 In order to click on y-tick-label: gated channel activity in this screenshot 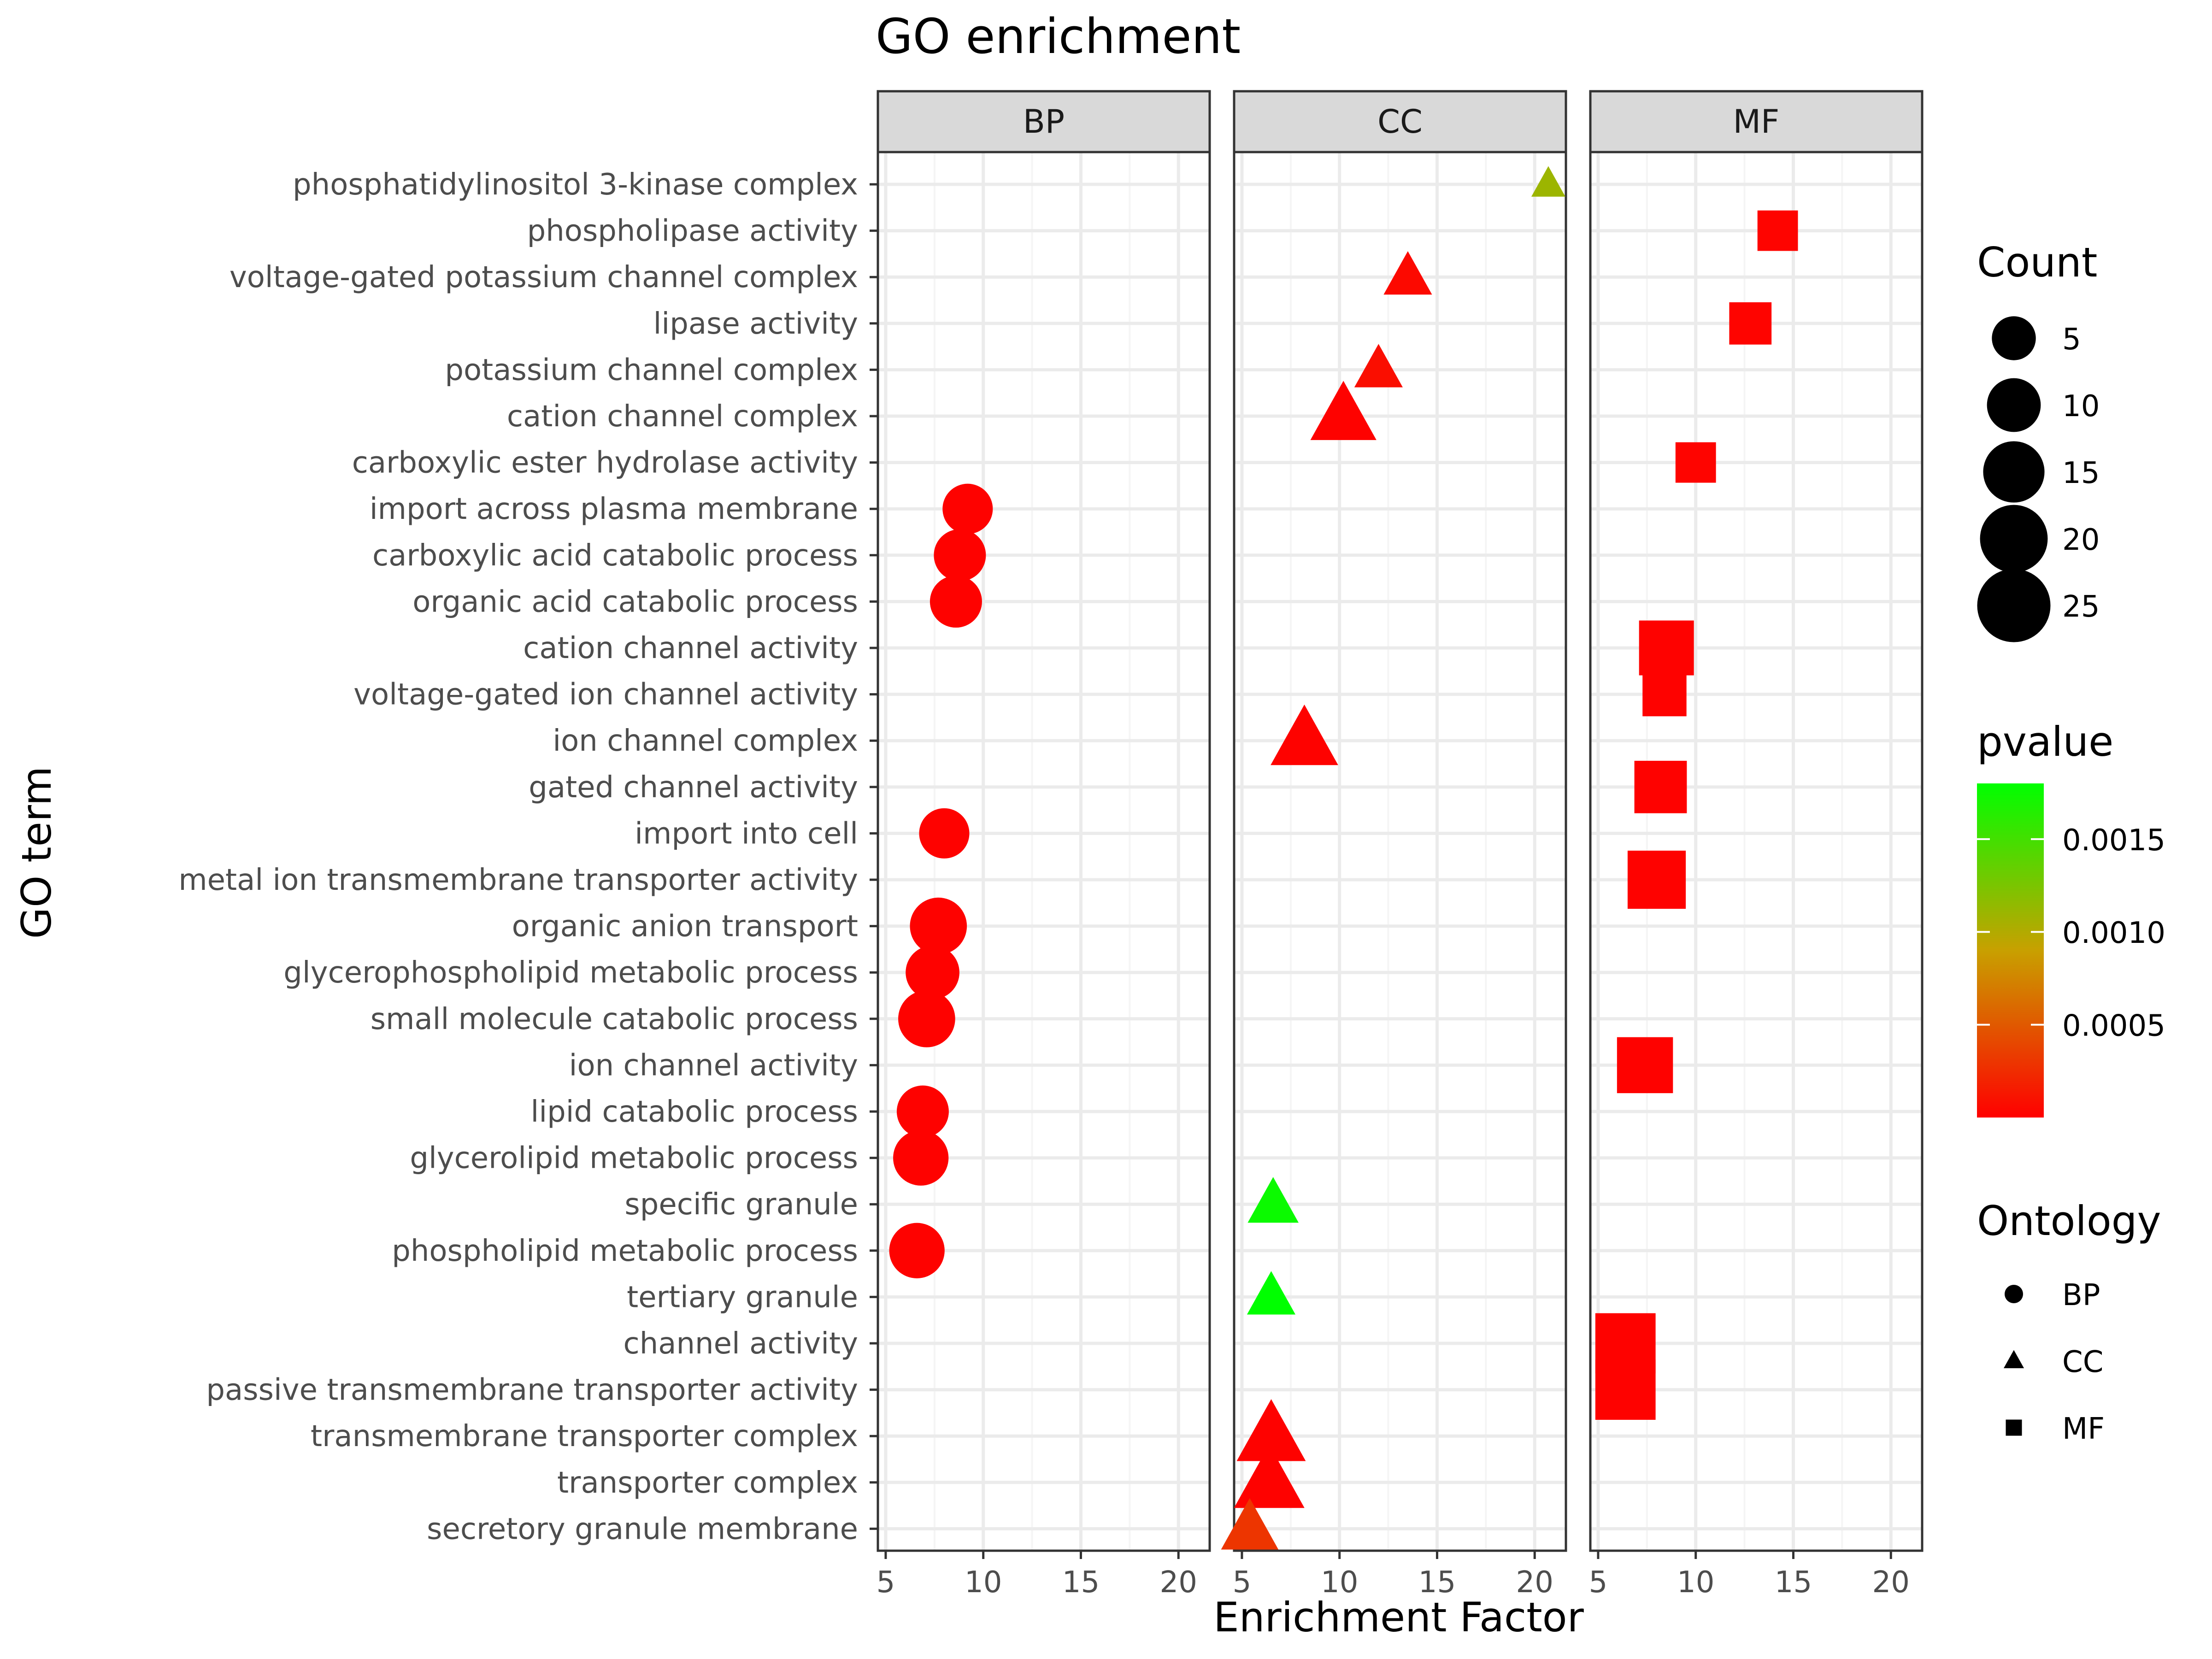, I will do `click(693, 788)`.